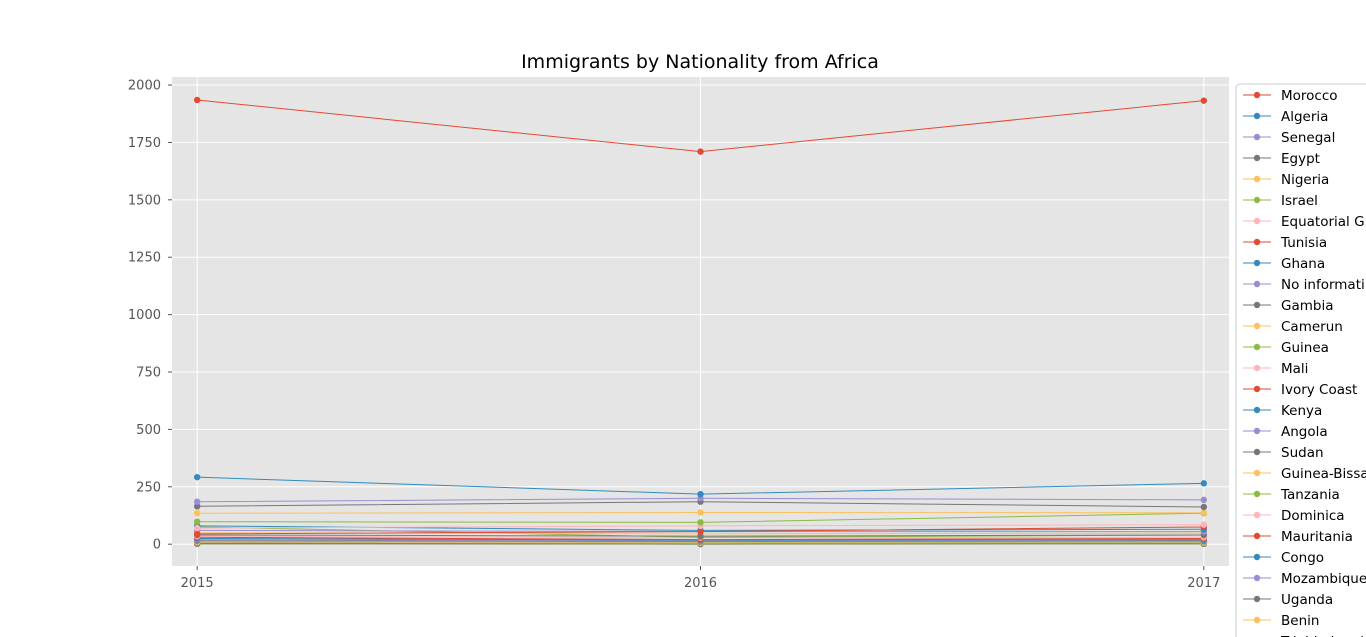 The height and width of the screenshot is (637, 1366). What do you see at coordinates (1280, 201) in the screenshot?
I see `legend-entry: Israel` at bounding box center [1280, 201].